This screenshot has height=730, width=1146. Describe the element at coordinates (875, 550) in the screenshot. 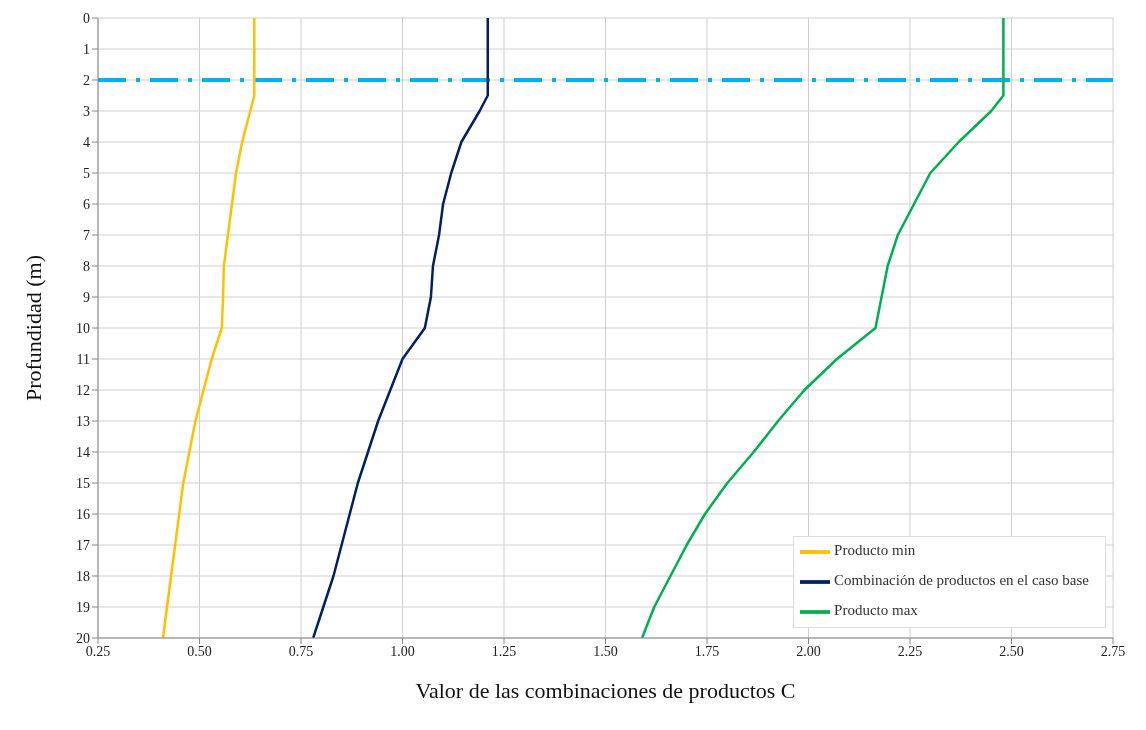

I see `legend-label: Producto min` at that location.